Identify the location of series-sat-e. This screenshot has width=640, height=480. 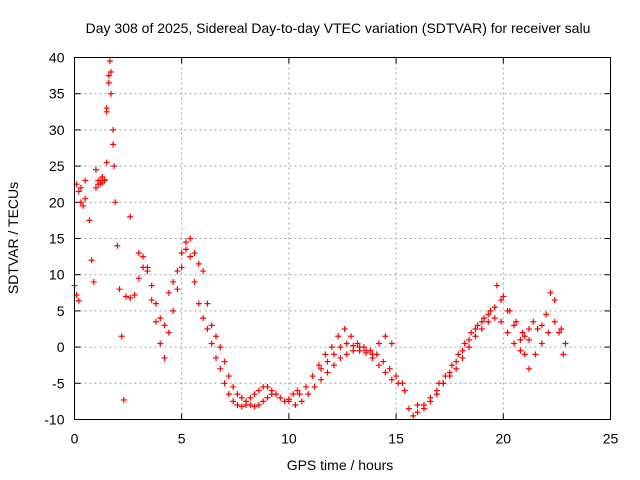
(346, 376).